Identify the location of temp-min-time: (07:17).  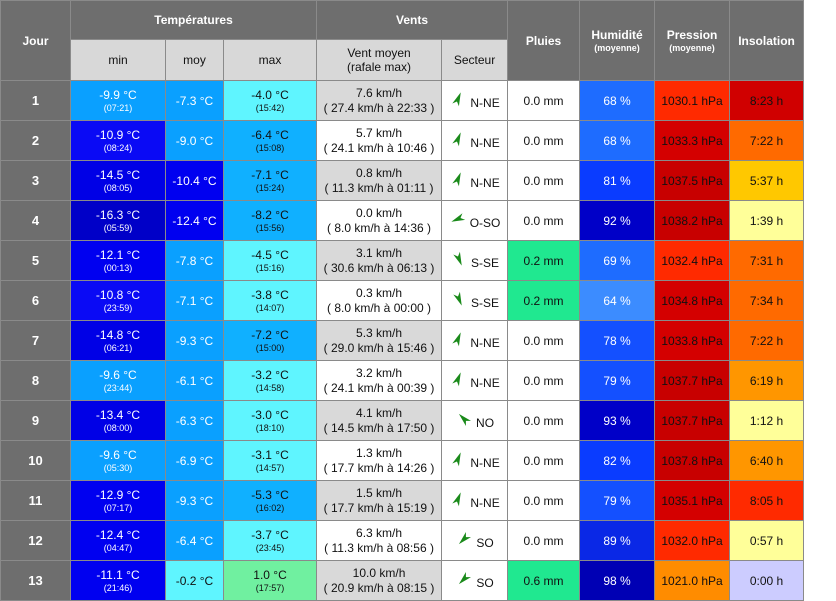
(118, 508).